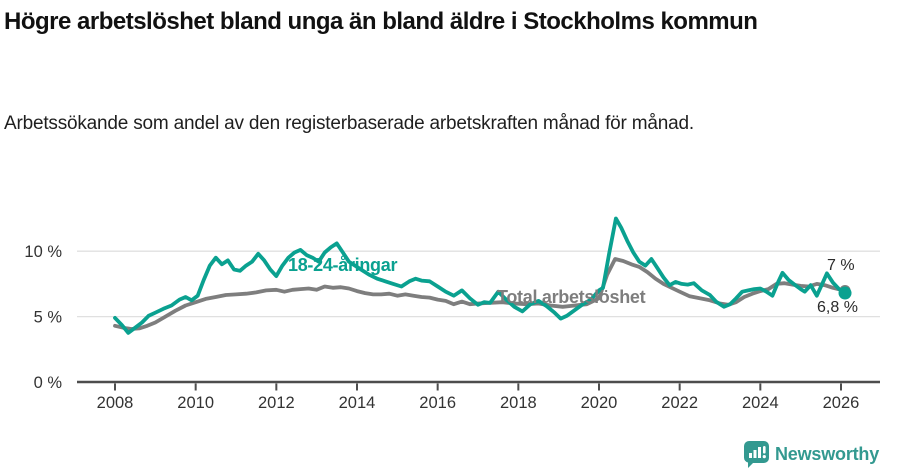 This screenshot has height=474, width=900. What do you see at coordinates (357, 403) in the screenshot?
I see `x-tick-label: 2014` at bounding box center [357, 403].